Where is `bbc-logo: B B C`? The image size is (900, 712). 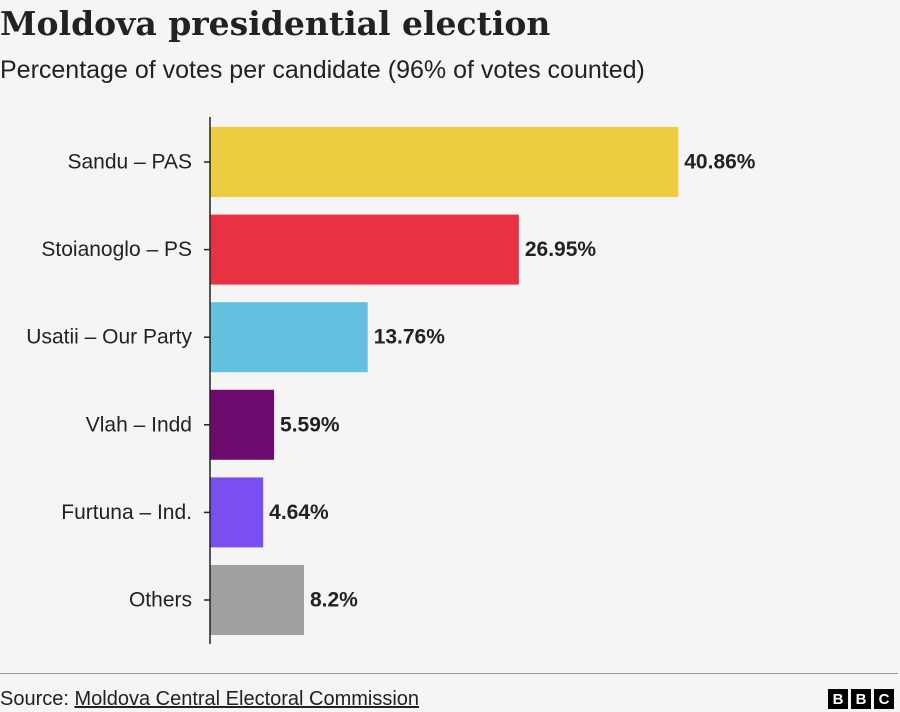 bbc-logo: B B C is located at coordinates (861, 699).